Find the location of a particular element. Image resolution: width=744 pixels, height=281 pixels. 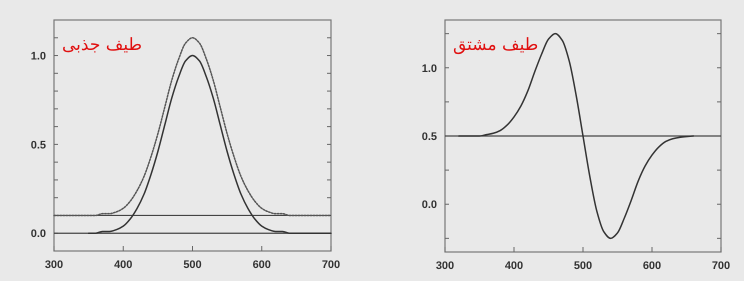

annotation: طیف مشتق is located at coordinates (495, 45).